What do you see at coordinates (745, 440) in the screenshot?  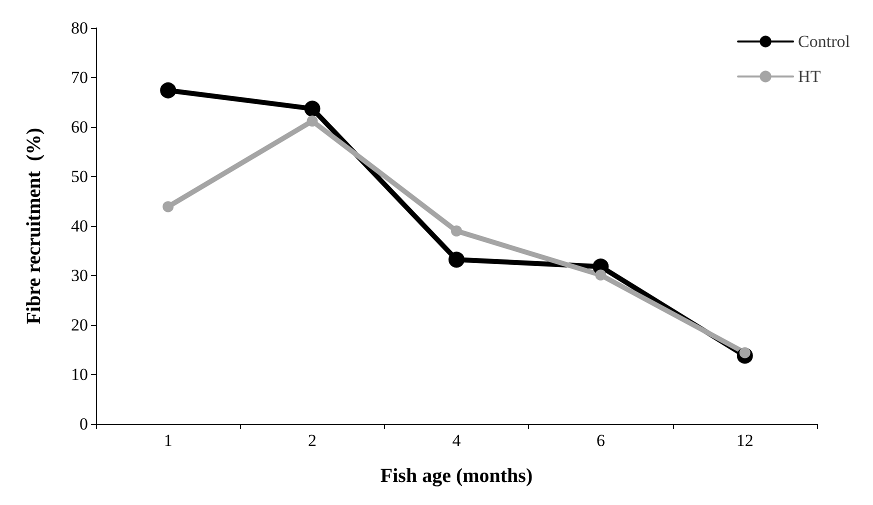 I see `x-tick-label: 12` at bounding box center [745, 440].